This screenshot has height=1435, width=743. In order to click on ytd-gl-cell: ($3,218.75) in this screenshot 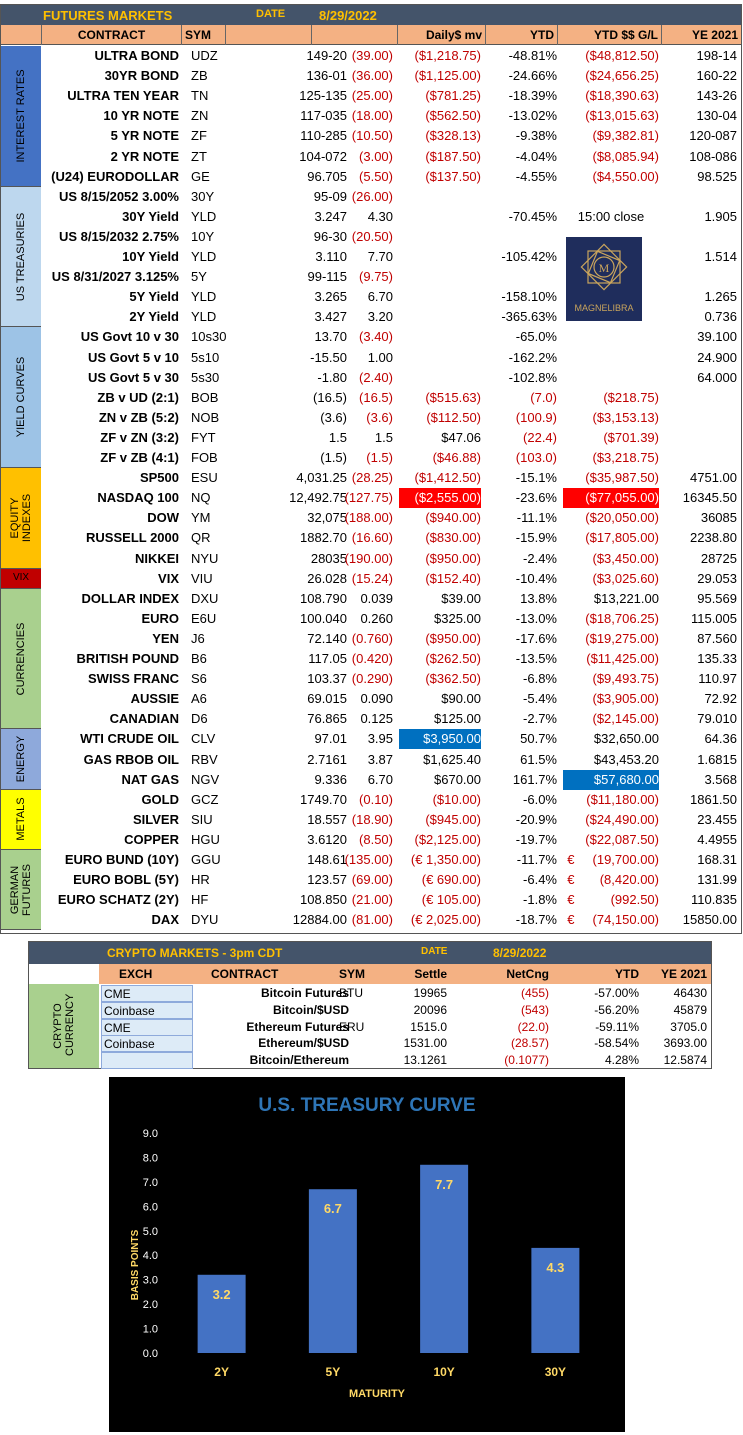, I will do `click(626, 457)`.